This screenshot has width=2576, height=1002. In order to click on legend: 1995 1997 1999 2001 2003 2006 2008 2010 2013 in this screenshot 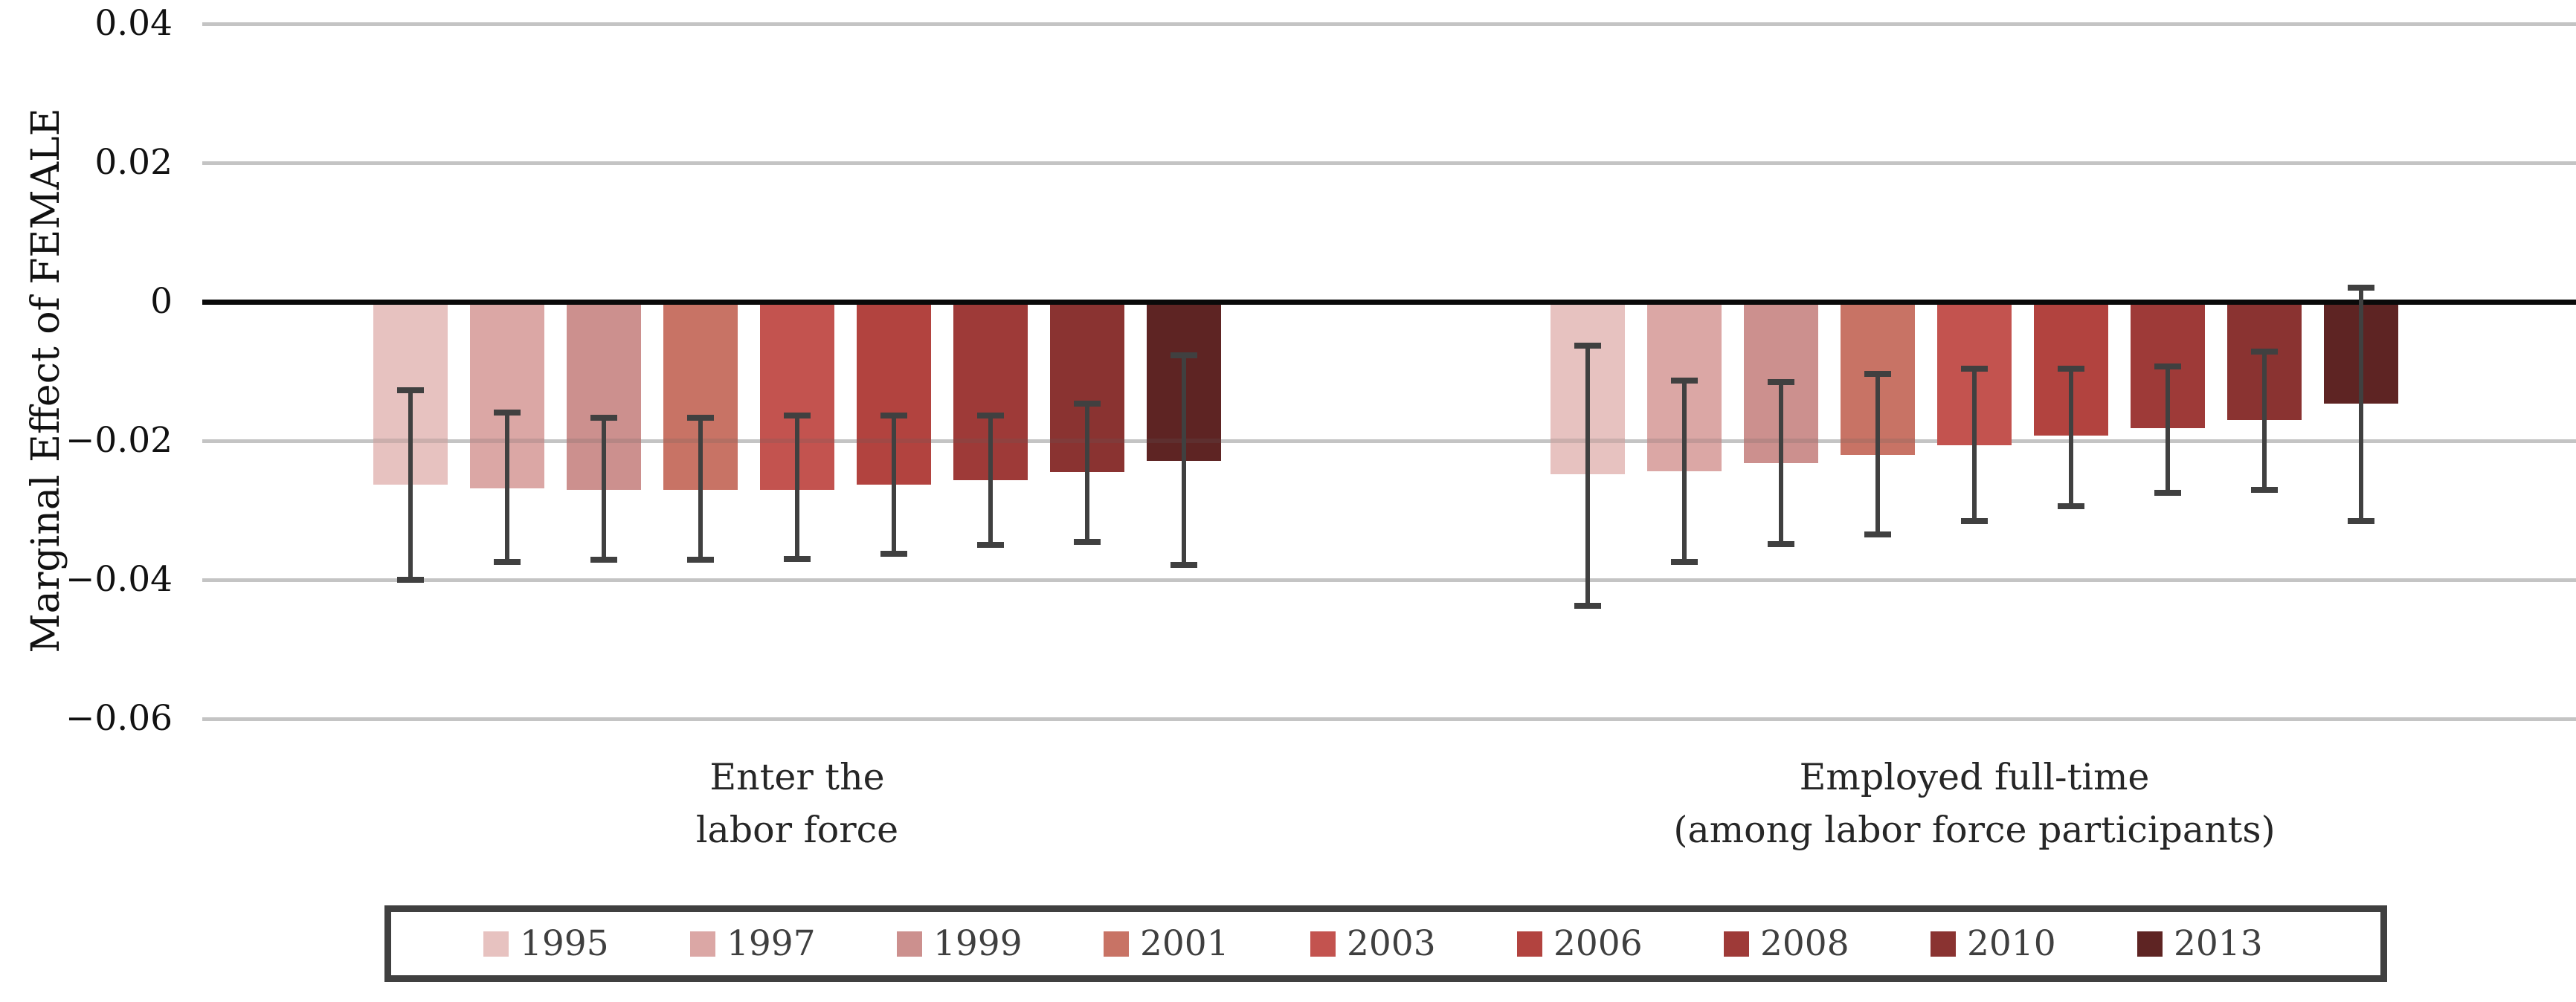, I will do `click(1385, 943)`.